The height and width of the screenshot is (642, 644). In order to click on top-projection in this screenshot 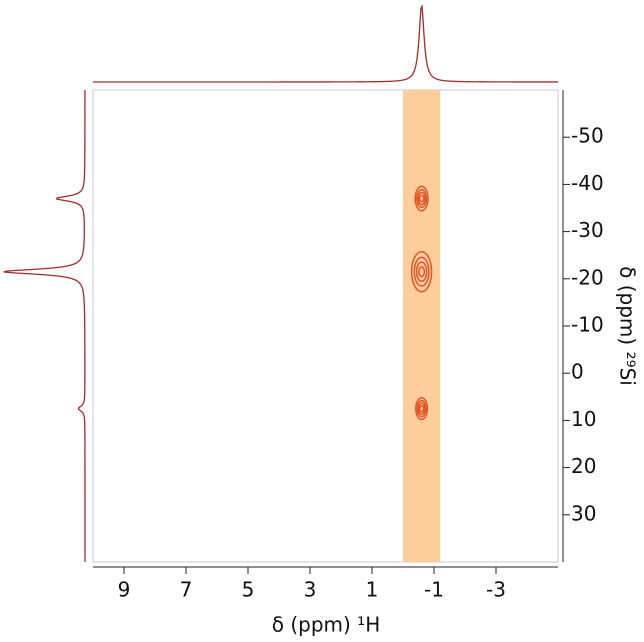, I will do `click(325, 43)`.